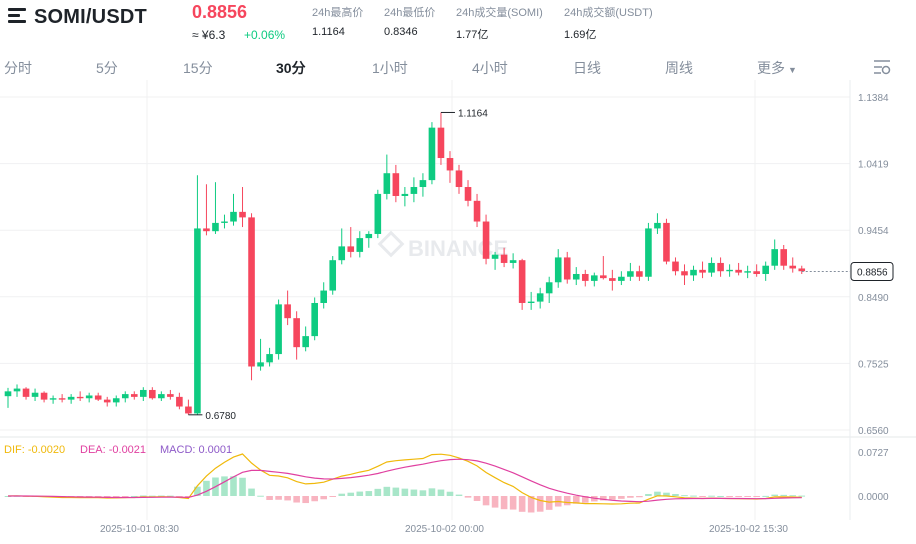  Describe the element at coordinates (90, 17) in the screenshot. I see `pair-name: SOMI/USDT` at that location.